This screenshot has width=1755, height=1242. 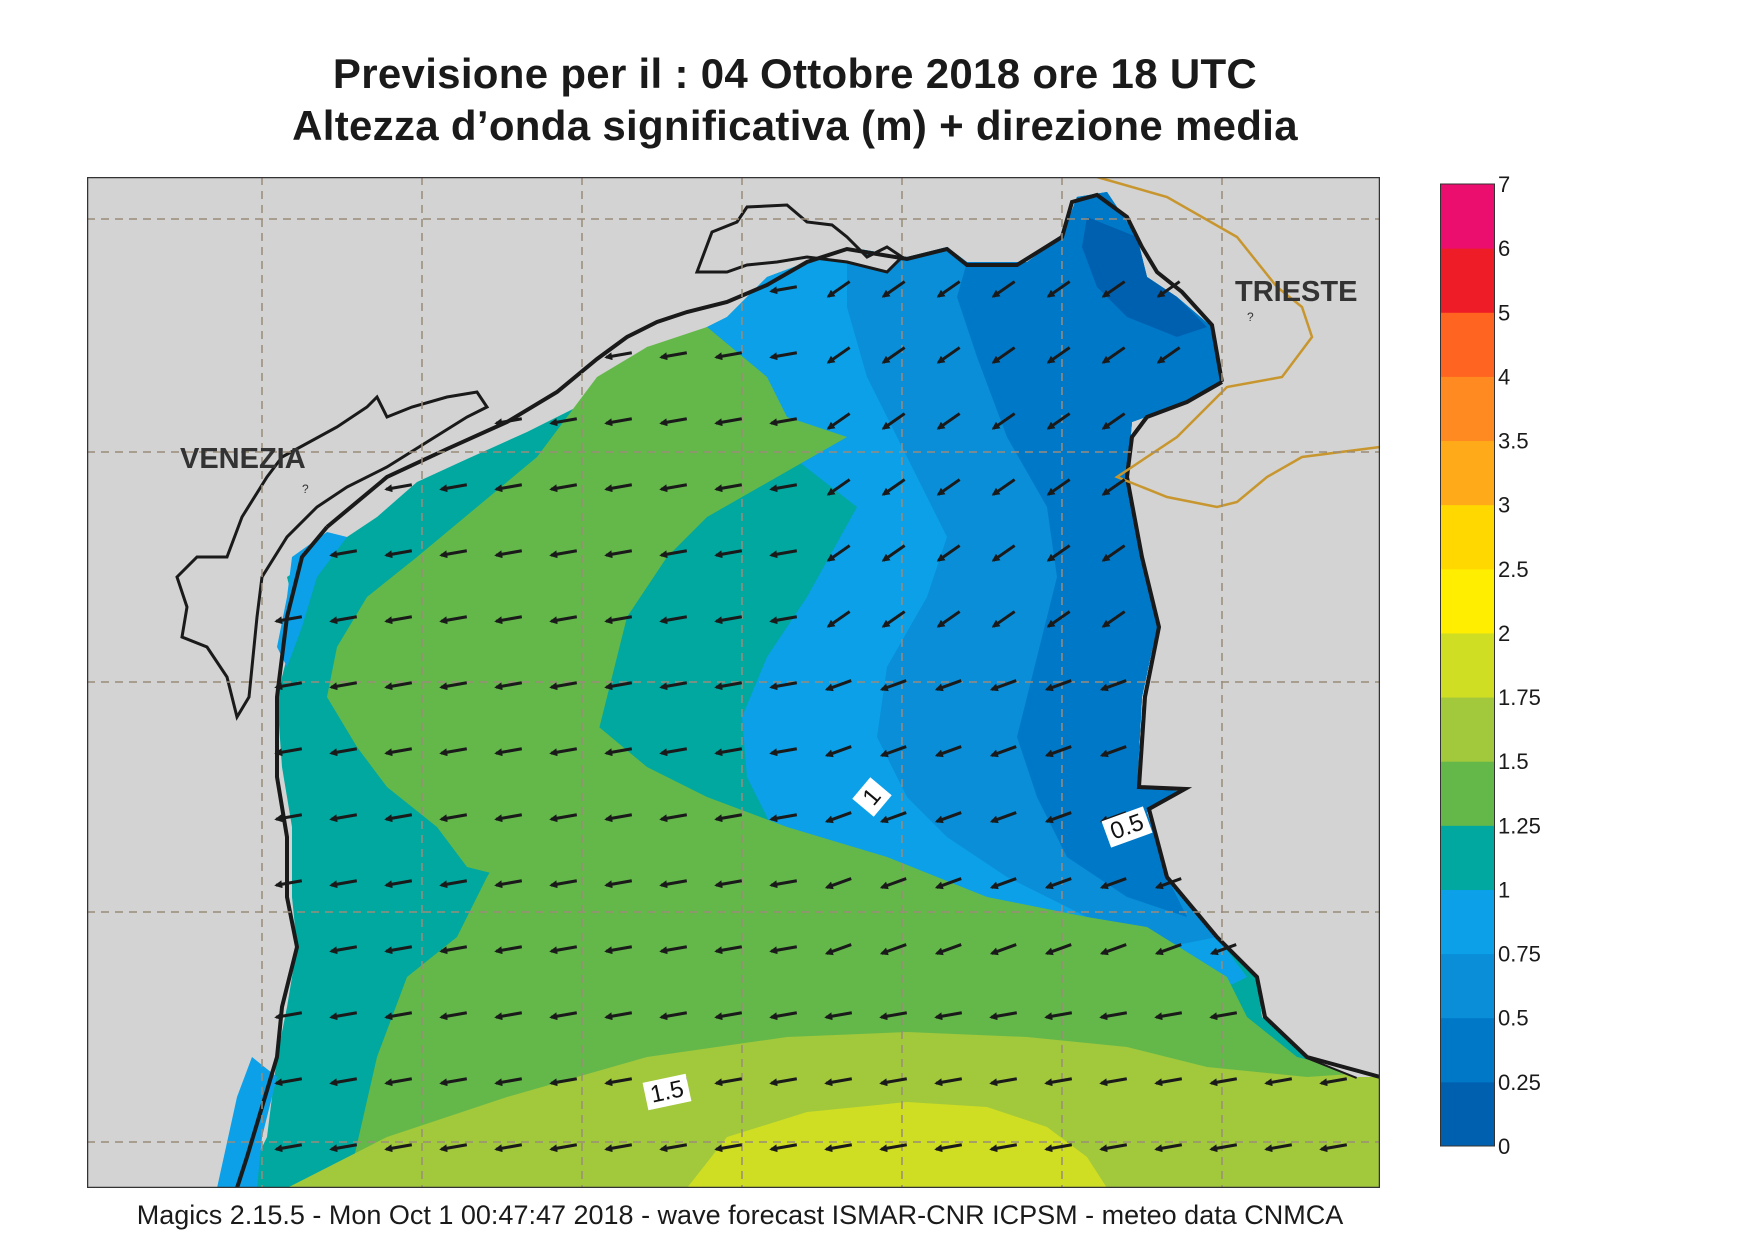 I want to click on colorbar: 0 0.25 0.5 0.75 1 1.25 1.5 1.75 2 2.5 3 3.5 4 5 6 7, so click(x=1490, y=665).